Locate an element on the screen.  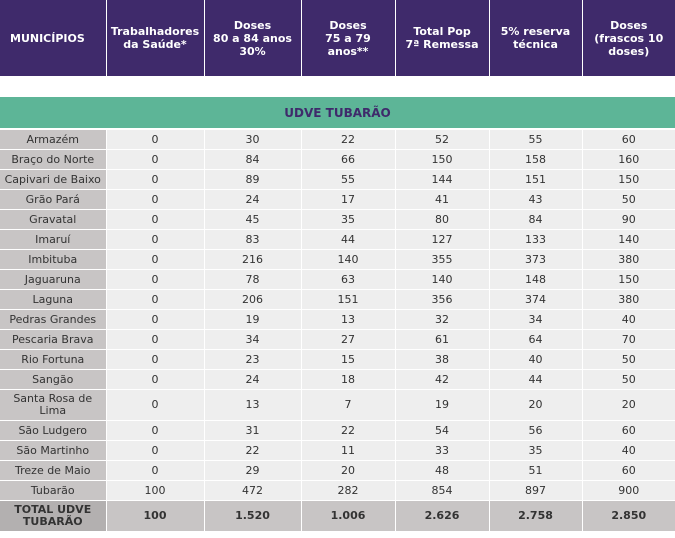
table-row: Laguna 0 206 151 356 374 380 is located at coordinates (337, 299).